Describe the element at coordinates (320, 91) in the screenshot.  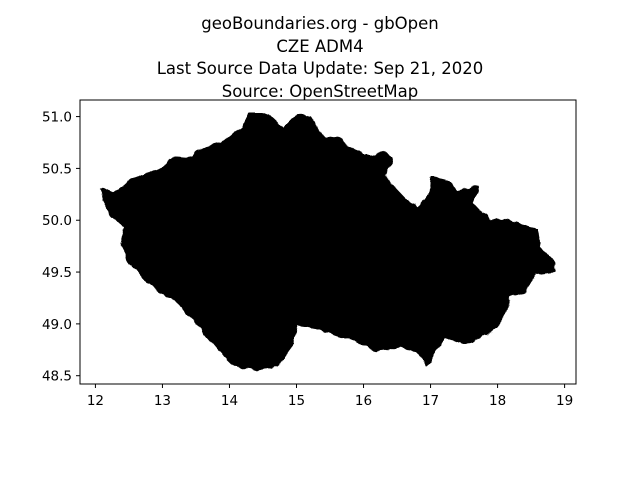
I see `title-line-4: Source: OpenStreetMap` at that location.